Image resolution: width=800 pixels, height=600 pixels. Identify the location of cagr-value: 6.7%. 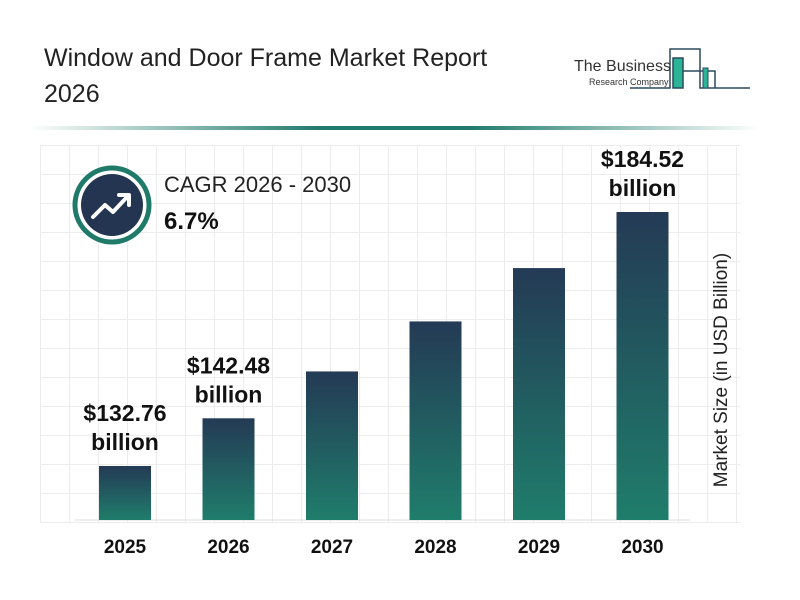
(191, 221).